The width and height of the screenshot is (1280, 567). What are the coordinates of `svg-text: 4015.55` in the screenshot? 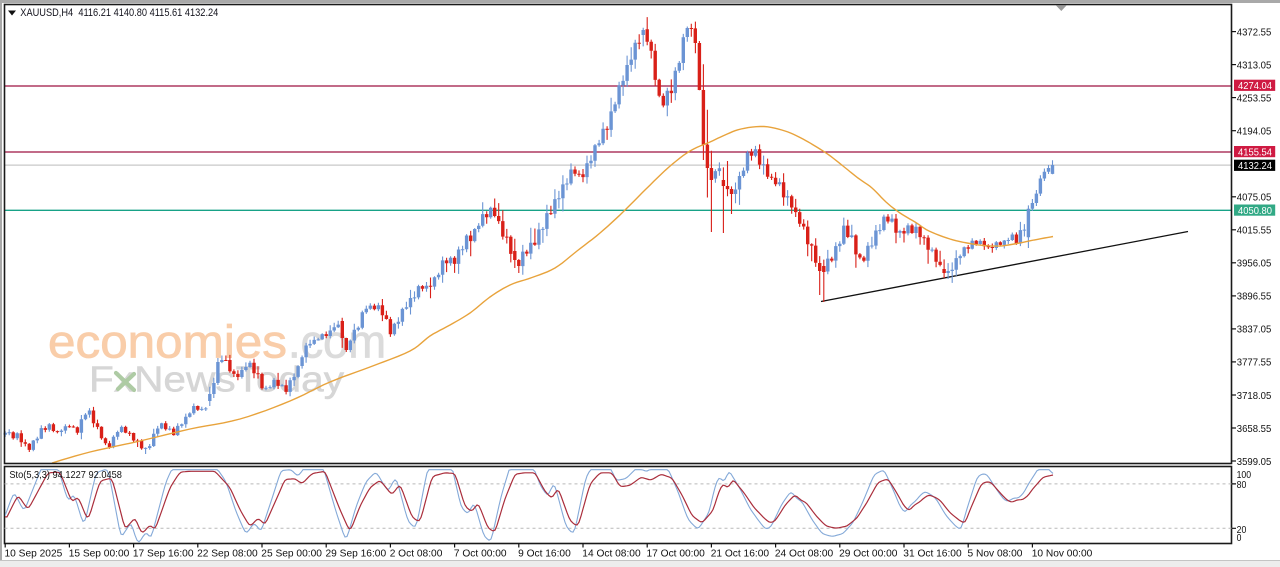 It's located at (1254, 231).